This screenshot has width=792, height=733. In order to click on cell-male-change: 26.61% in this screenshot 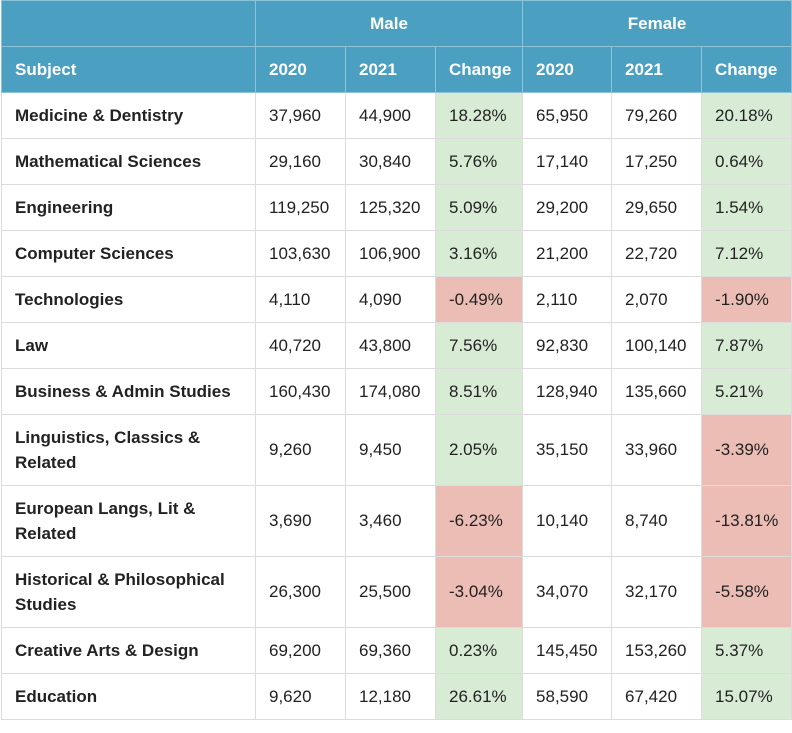, I will do `click(479, 696)`.